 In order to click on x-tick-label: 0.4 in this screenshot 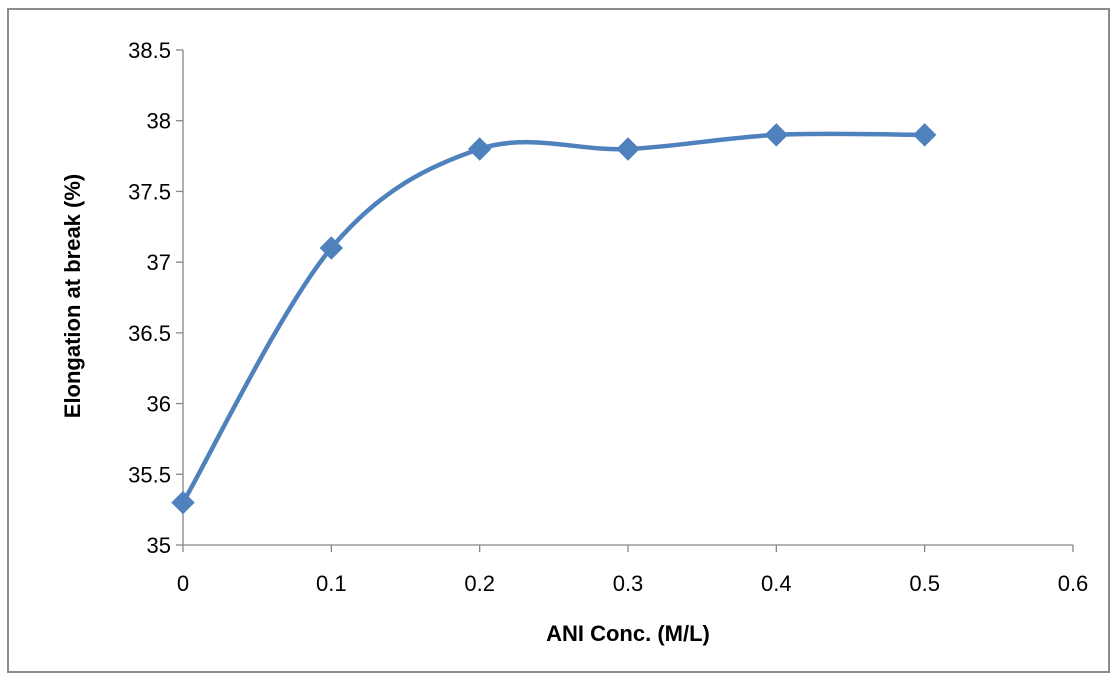, I will do `click(776, 583)`.